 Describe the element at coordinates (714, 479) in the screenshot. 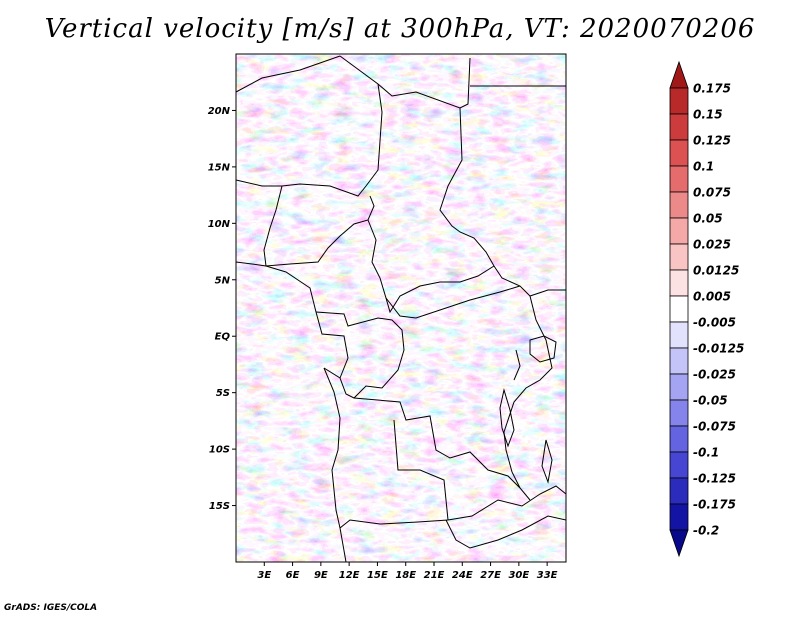

I see `colorbar-level-label: -0.125` at that location.